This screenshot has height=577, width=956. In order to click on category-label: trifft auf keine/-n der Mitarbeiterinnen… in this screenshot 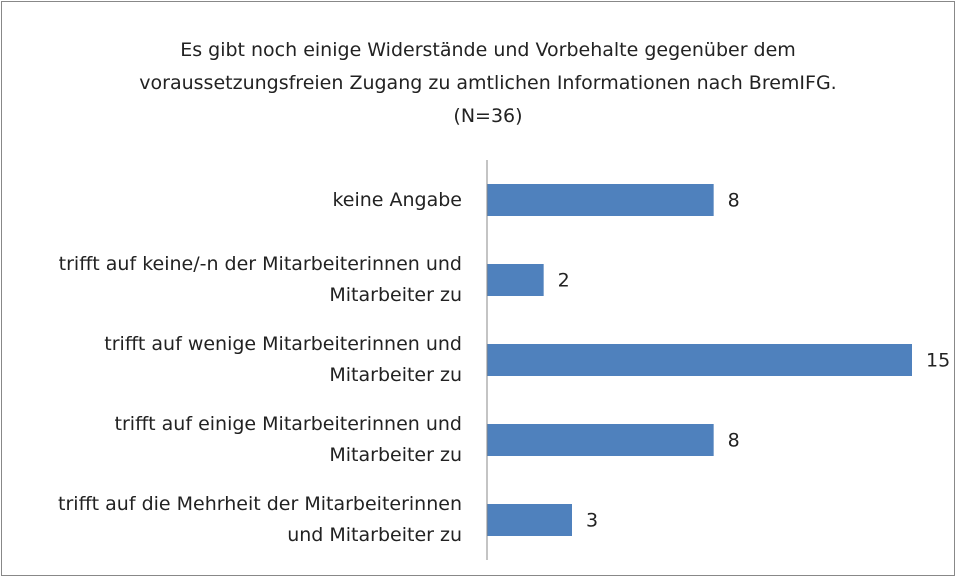, I will do `click(260, 279)`.